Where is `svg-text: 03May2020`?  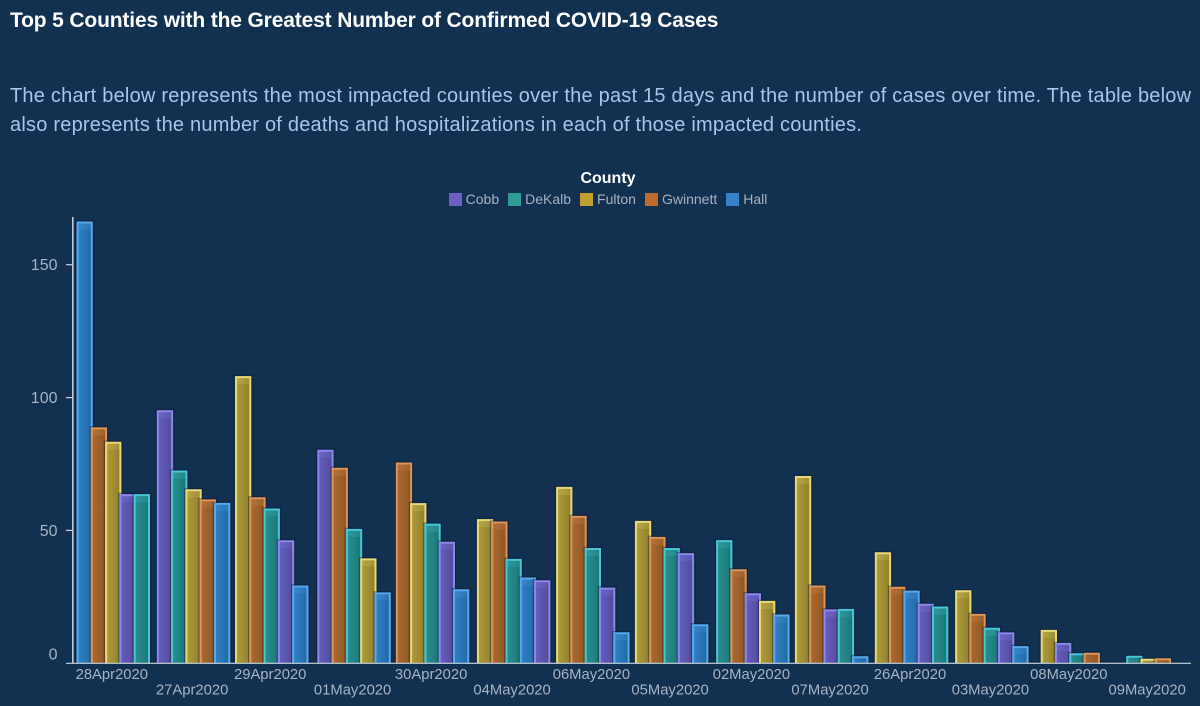 svg-text: 03May2020 is located at coordinates (990, 690).